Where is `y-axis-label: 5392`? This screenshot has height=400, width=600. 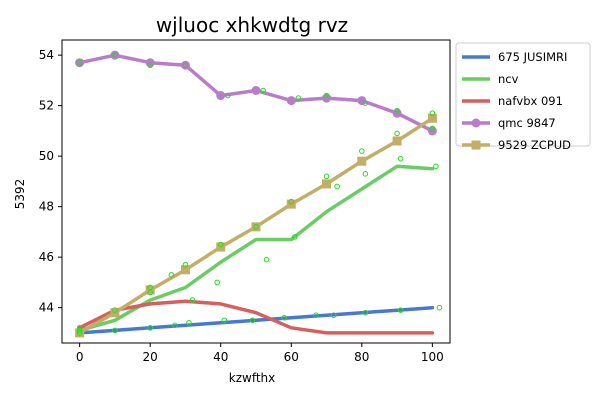
y-axis-label: 5392 is located at coordinates (20, 194).